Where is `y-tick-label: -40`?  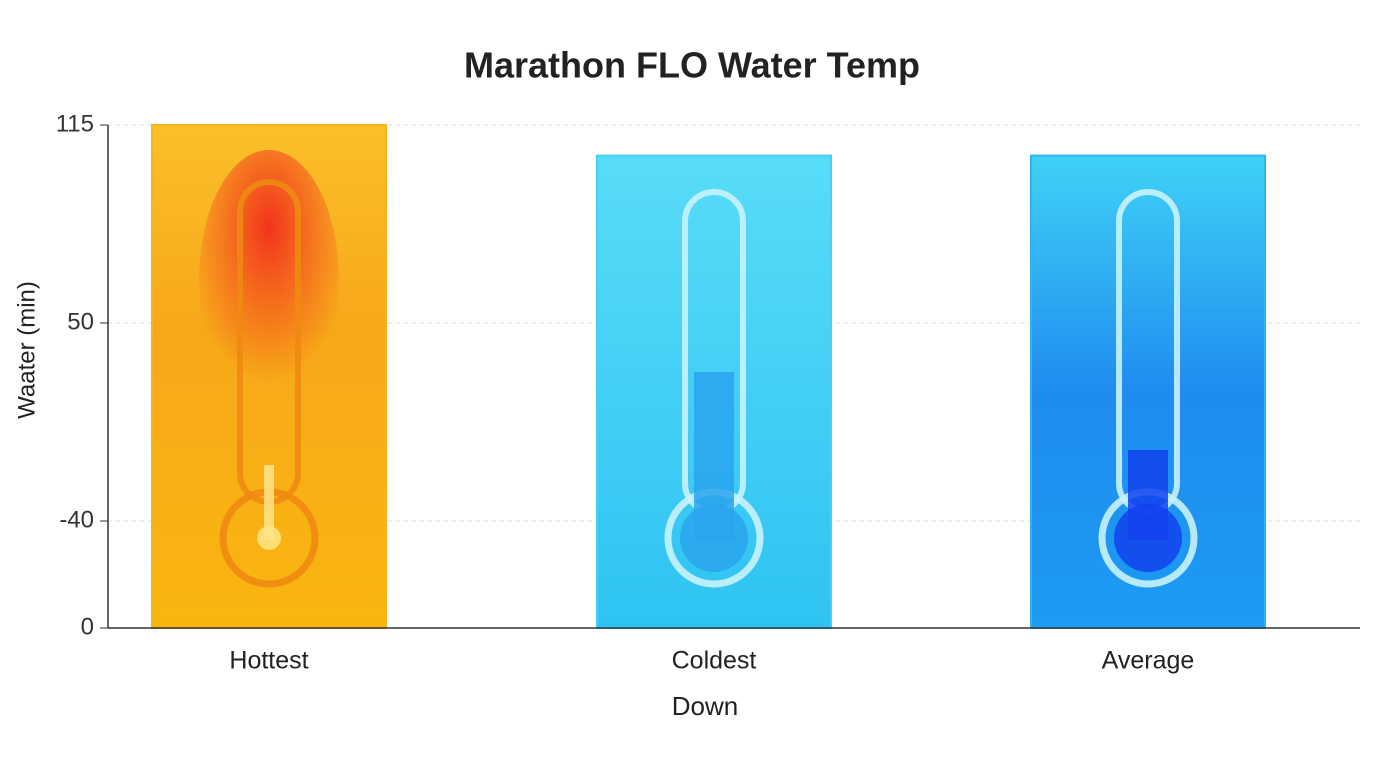 y-tick-label: -40 is located at coordinates (76, 519).